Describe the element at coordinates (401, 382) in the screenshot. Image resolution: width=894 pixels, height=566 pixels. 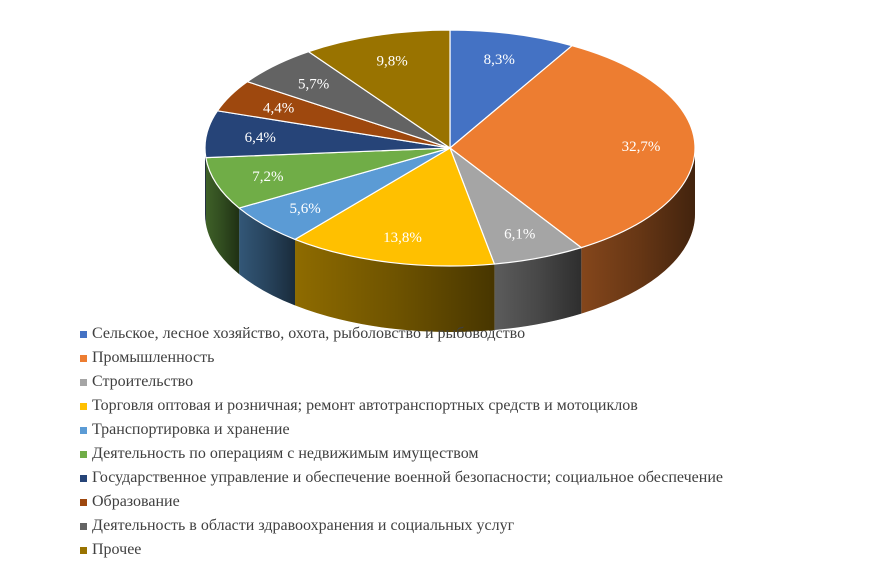
I see `legend-item-2: Строительство` at that location.